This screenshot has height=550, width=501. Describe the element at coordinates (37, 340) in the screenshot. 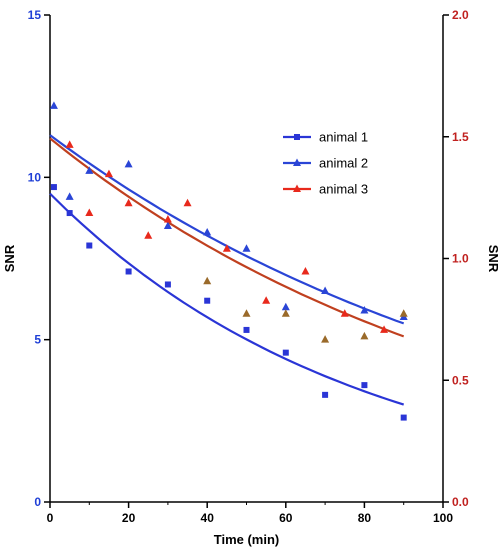

I see `y-tick-label-left: 5` at that location.